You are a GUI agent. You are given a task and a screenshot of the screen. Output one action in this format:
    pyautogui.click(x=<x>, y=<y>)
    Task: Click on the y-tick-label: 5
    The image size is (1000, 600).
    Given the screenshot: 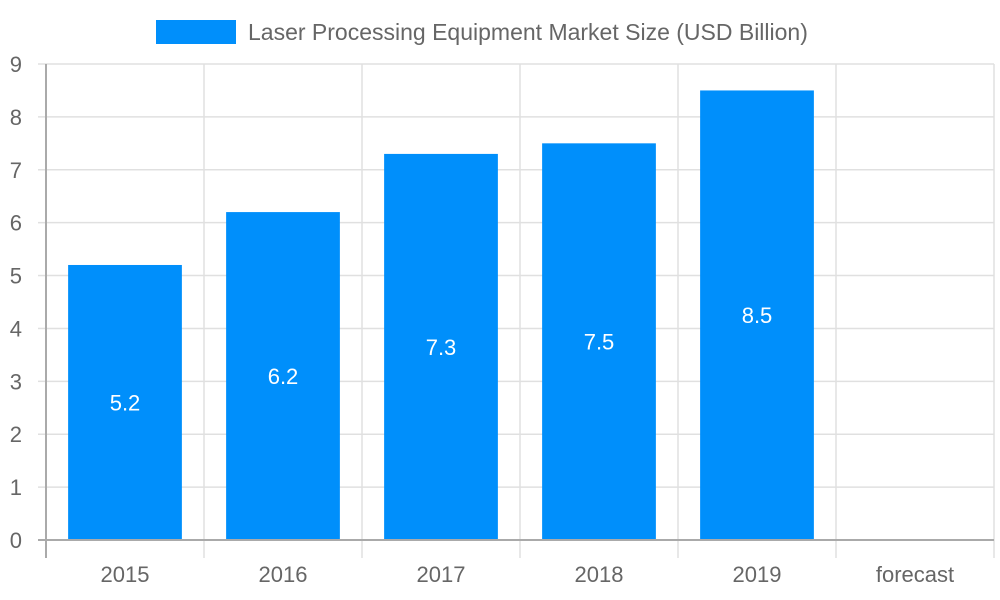 What is the action you would take?
    pyautogui.click(x=16, y=276)
    